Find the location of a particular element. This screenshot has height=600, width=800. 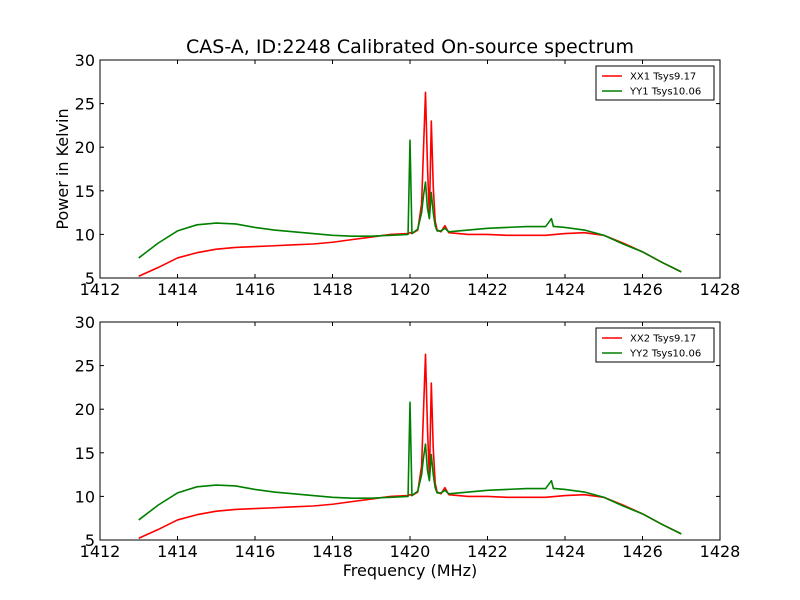

y-axis-label: Power in Kelvin is located at coordinates (62, 168).